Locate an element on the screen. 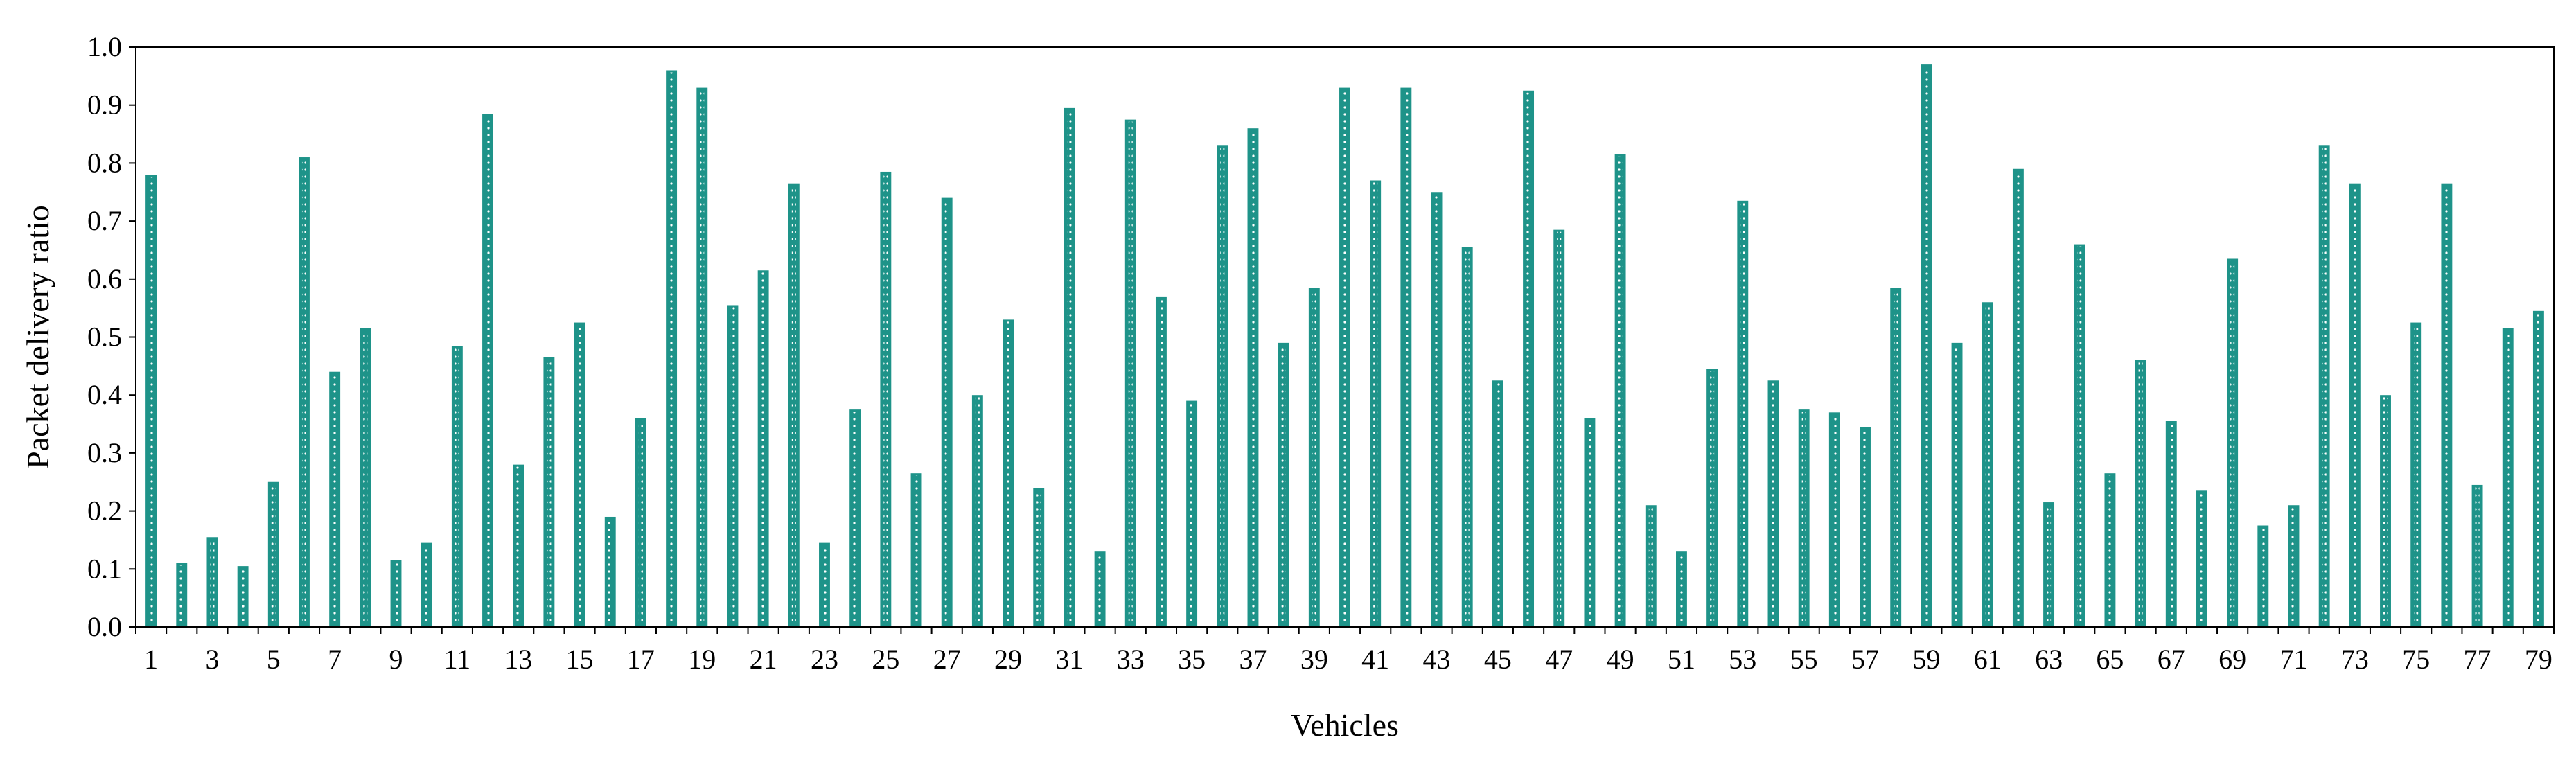  x-tick-label: 75 is located at coordinates (2416, 659).